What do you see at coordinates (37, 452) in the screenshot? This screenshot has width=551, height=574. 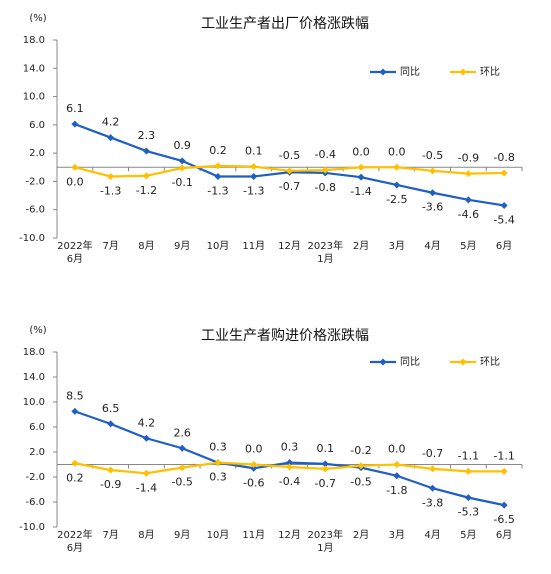 I see `y-tick-label: 2.0` at bounding box center [37, 452].